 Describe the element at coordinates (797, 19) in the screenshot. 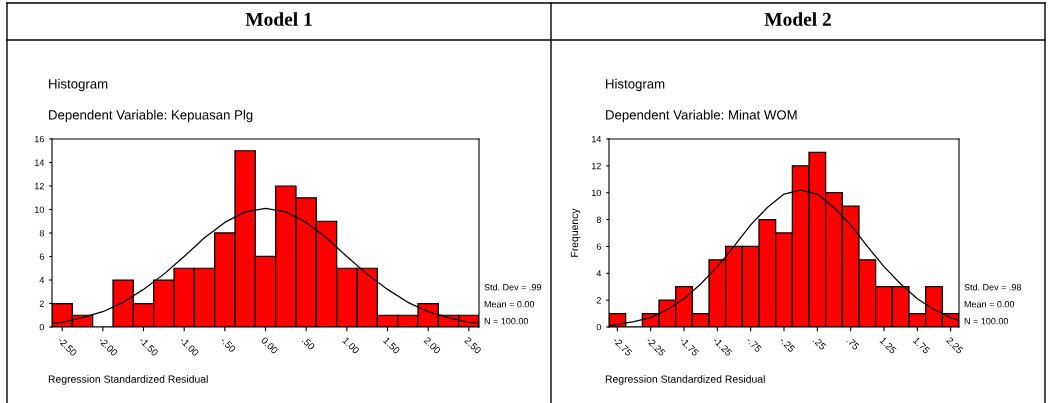

I see `chart-title: Model 2` at that location.